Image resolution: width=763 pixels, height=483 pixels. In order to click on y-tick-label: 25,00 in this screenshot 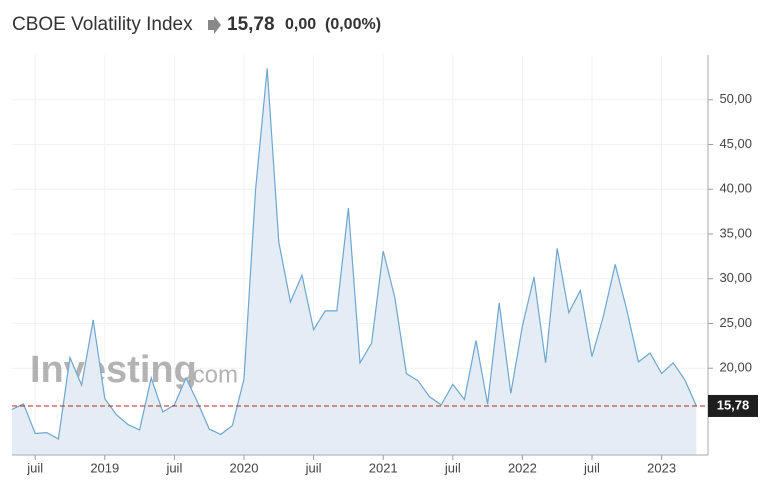, I will do `click(735, 322)`.